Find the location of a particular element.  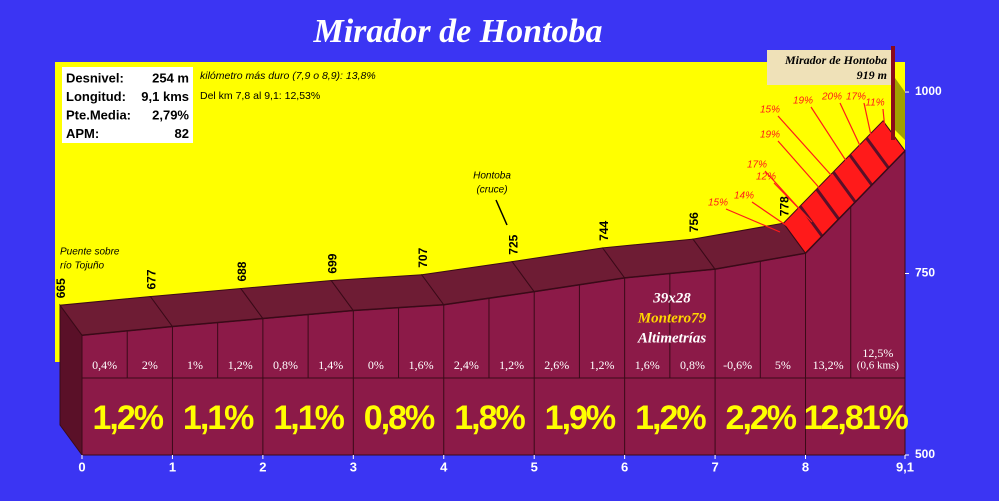

credit: Montero79 is located at coordinates (672, 318).